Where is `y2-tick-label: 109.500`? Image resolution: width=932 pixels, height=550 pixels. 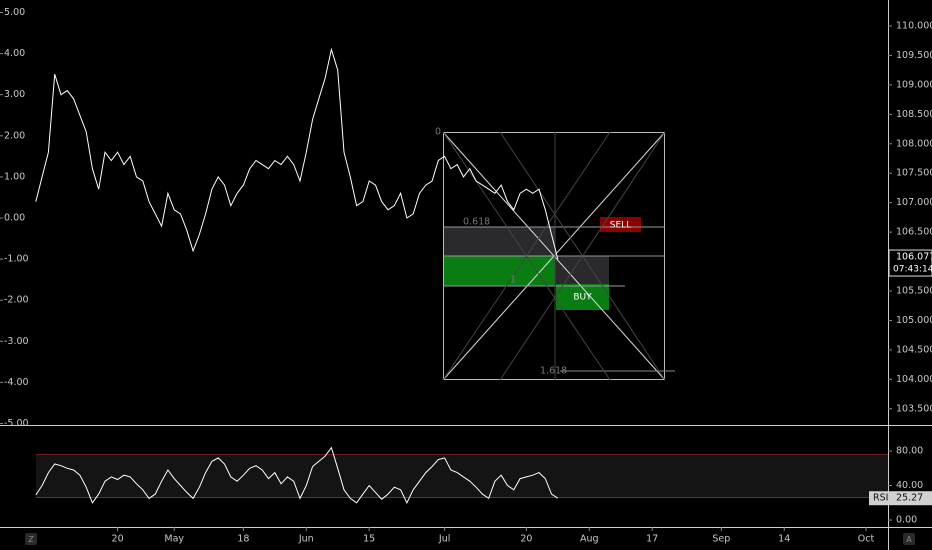 y2-tick-label: 109.500 is located at coordinates (914, 55).